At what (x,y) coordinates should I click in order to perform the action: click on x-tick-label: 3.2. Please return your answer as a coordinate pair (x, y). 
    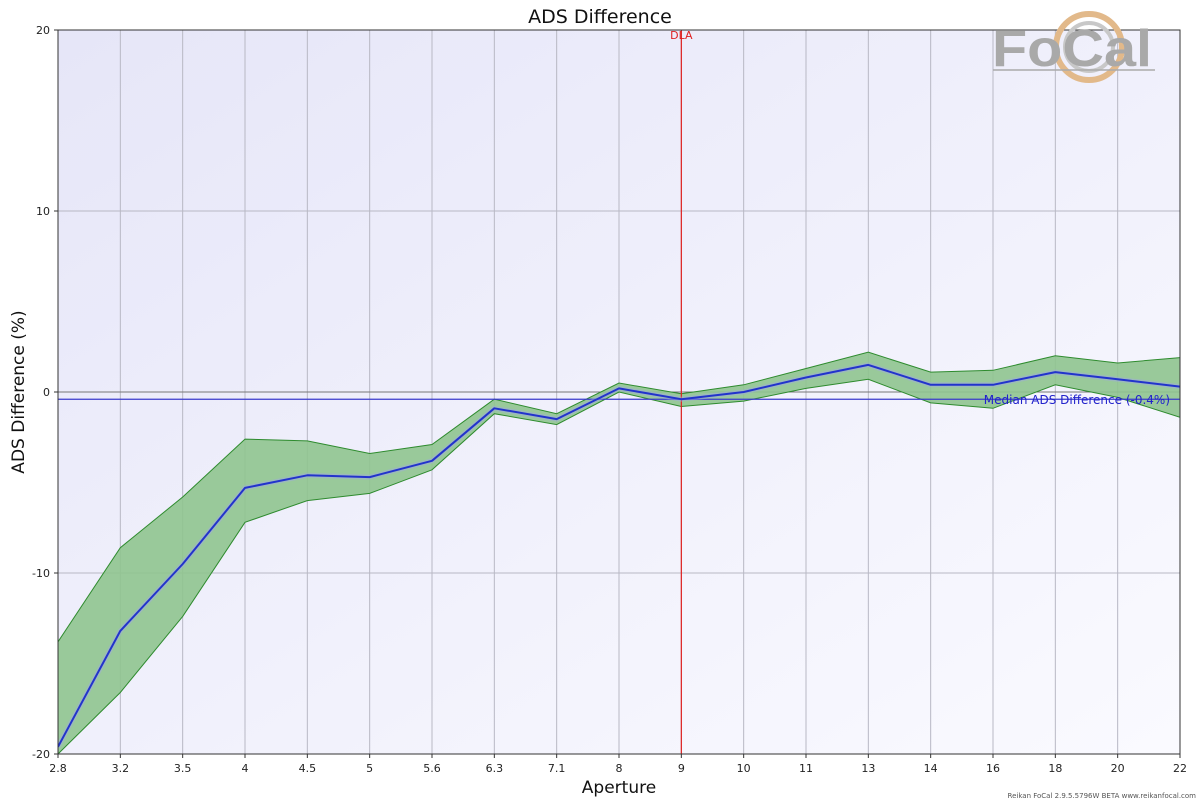
    Looking at the image, I should click on (121, 768).